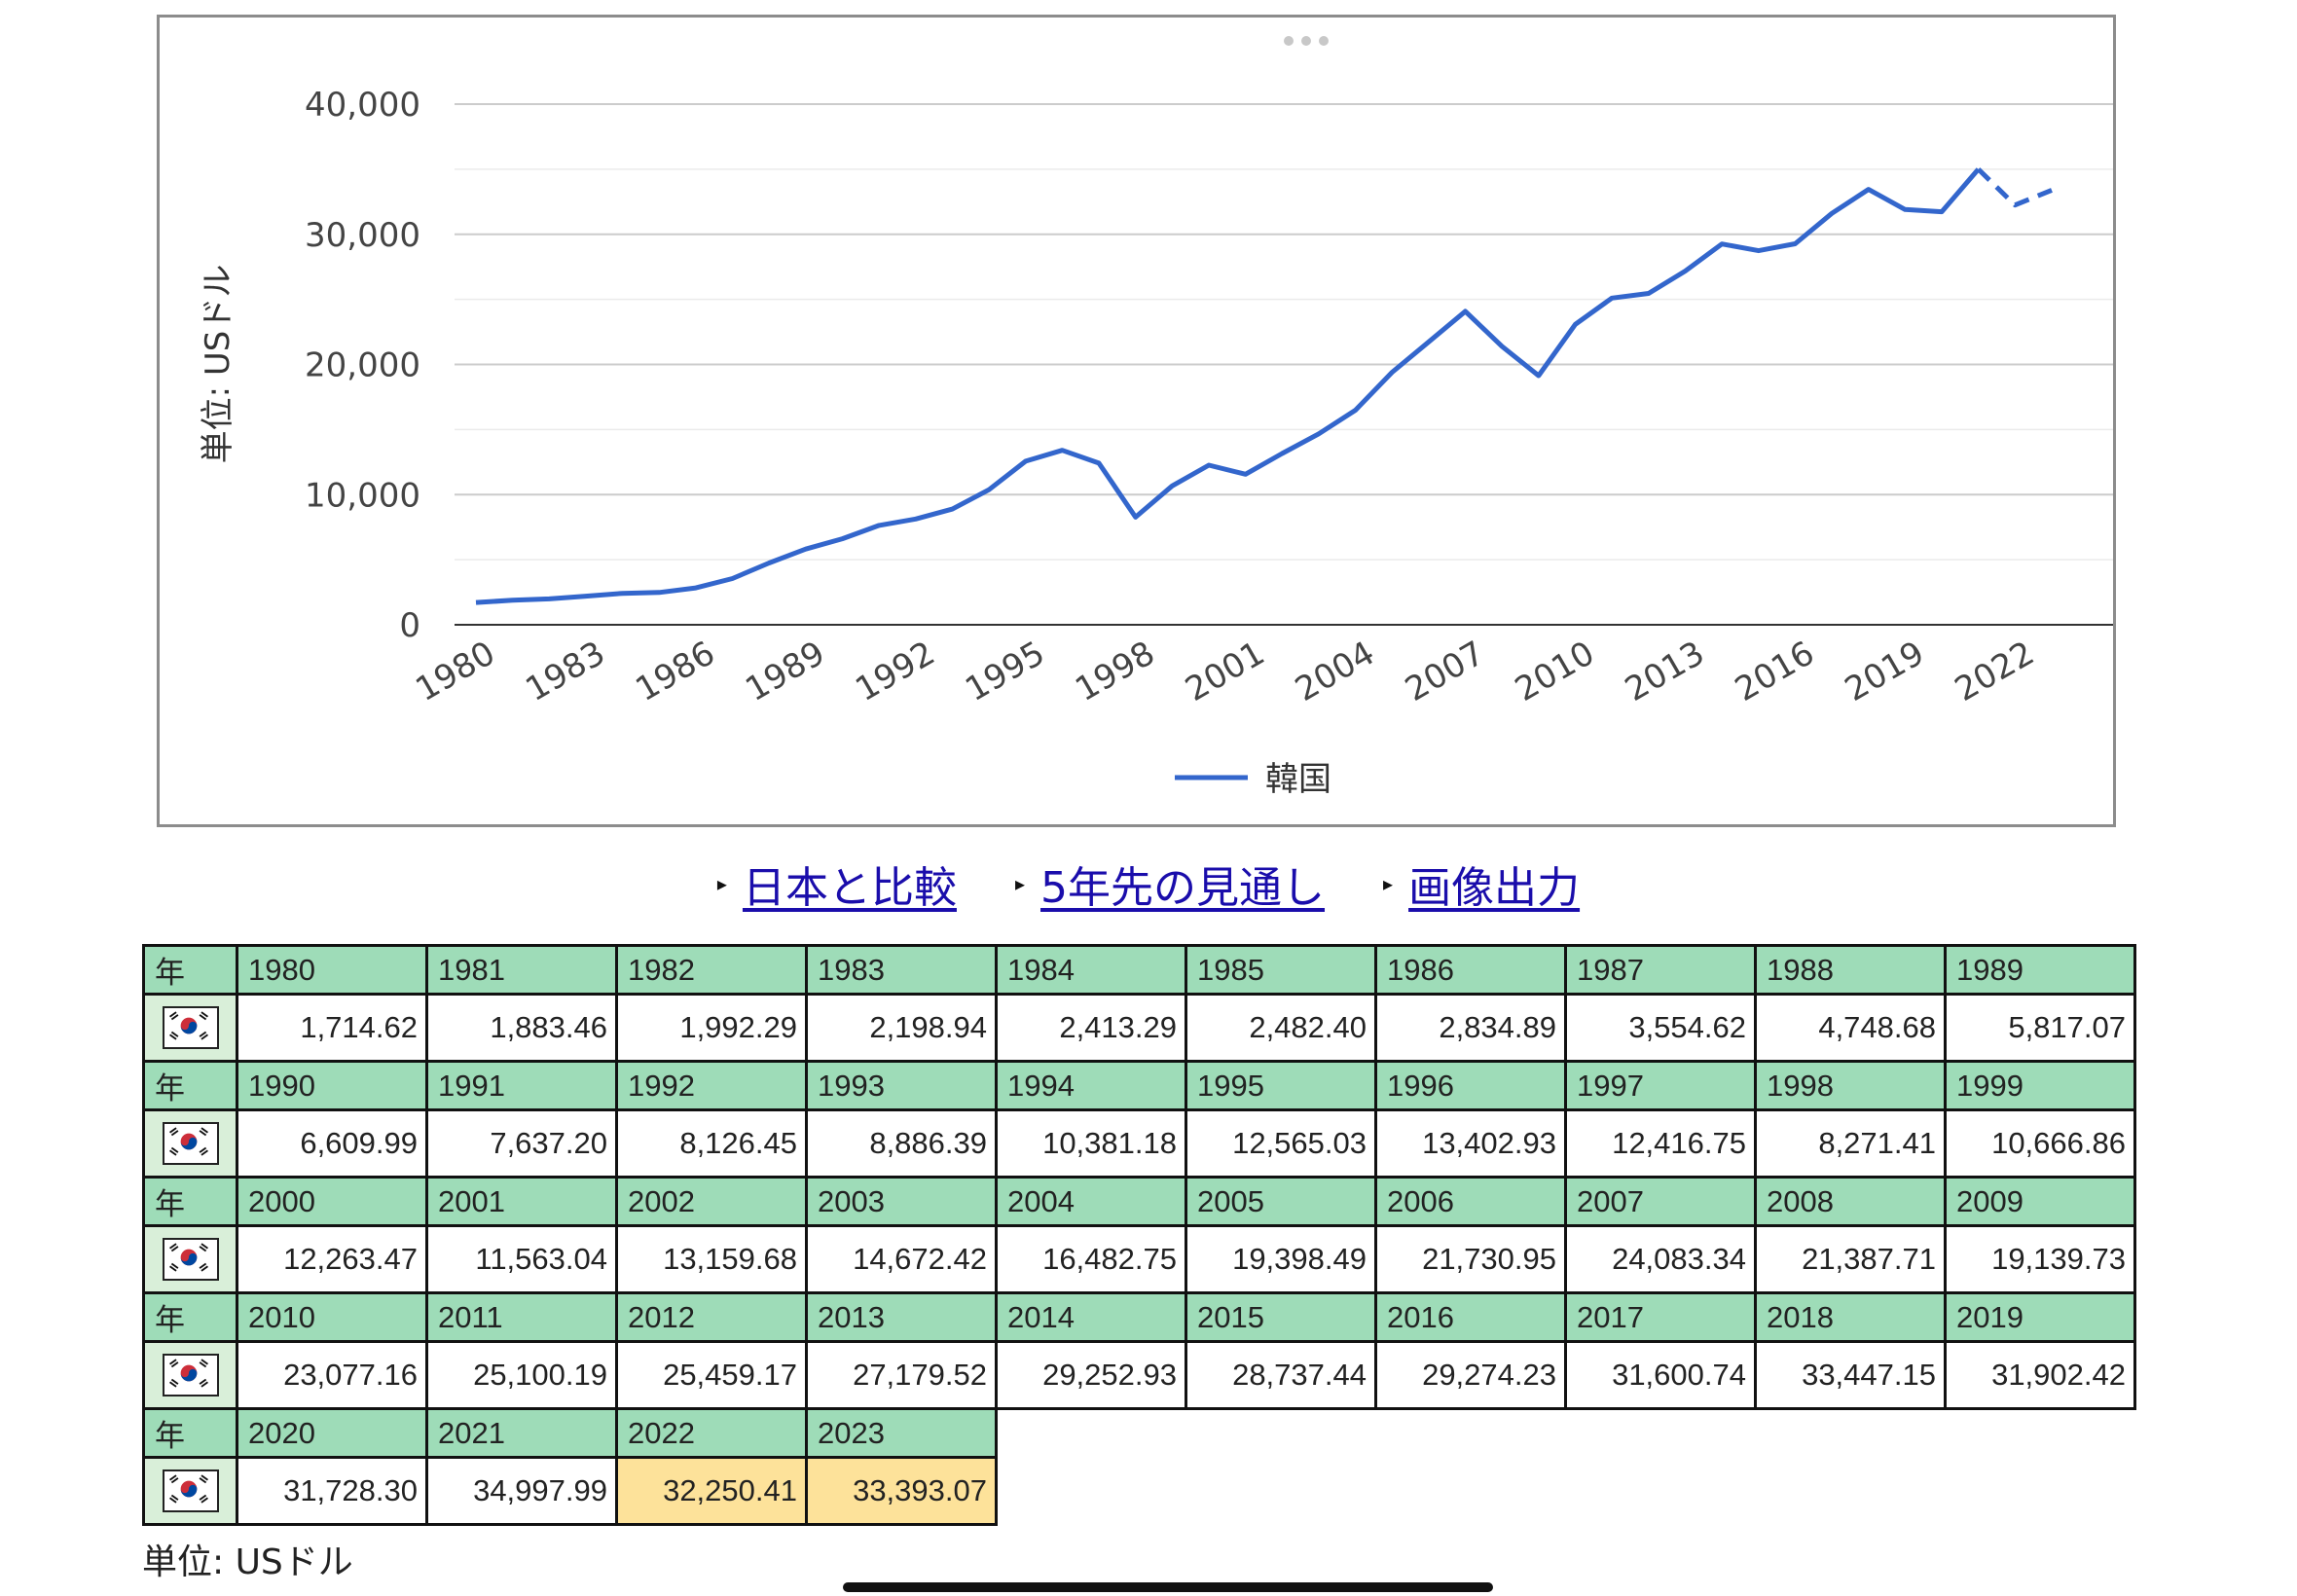 The width and height of the screenshot is (2297, 1596). What do you see at coordinates (1091, 970) in the screenshot?
I see `year-cell: 1984` at bounding box center [1091, 970].